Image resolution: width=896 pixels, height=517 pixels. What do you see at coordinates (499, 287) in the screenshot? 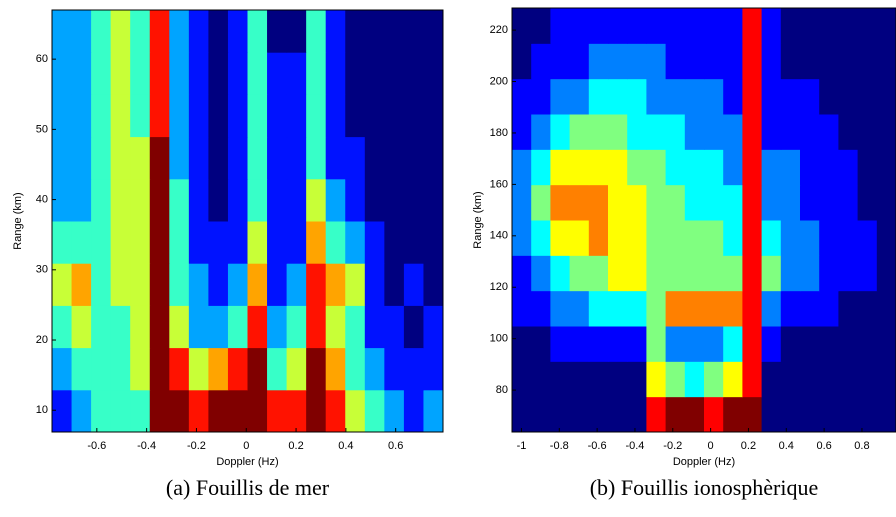
I see `y-tick-label: 120` at bounding box center [499, 287].